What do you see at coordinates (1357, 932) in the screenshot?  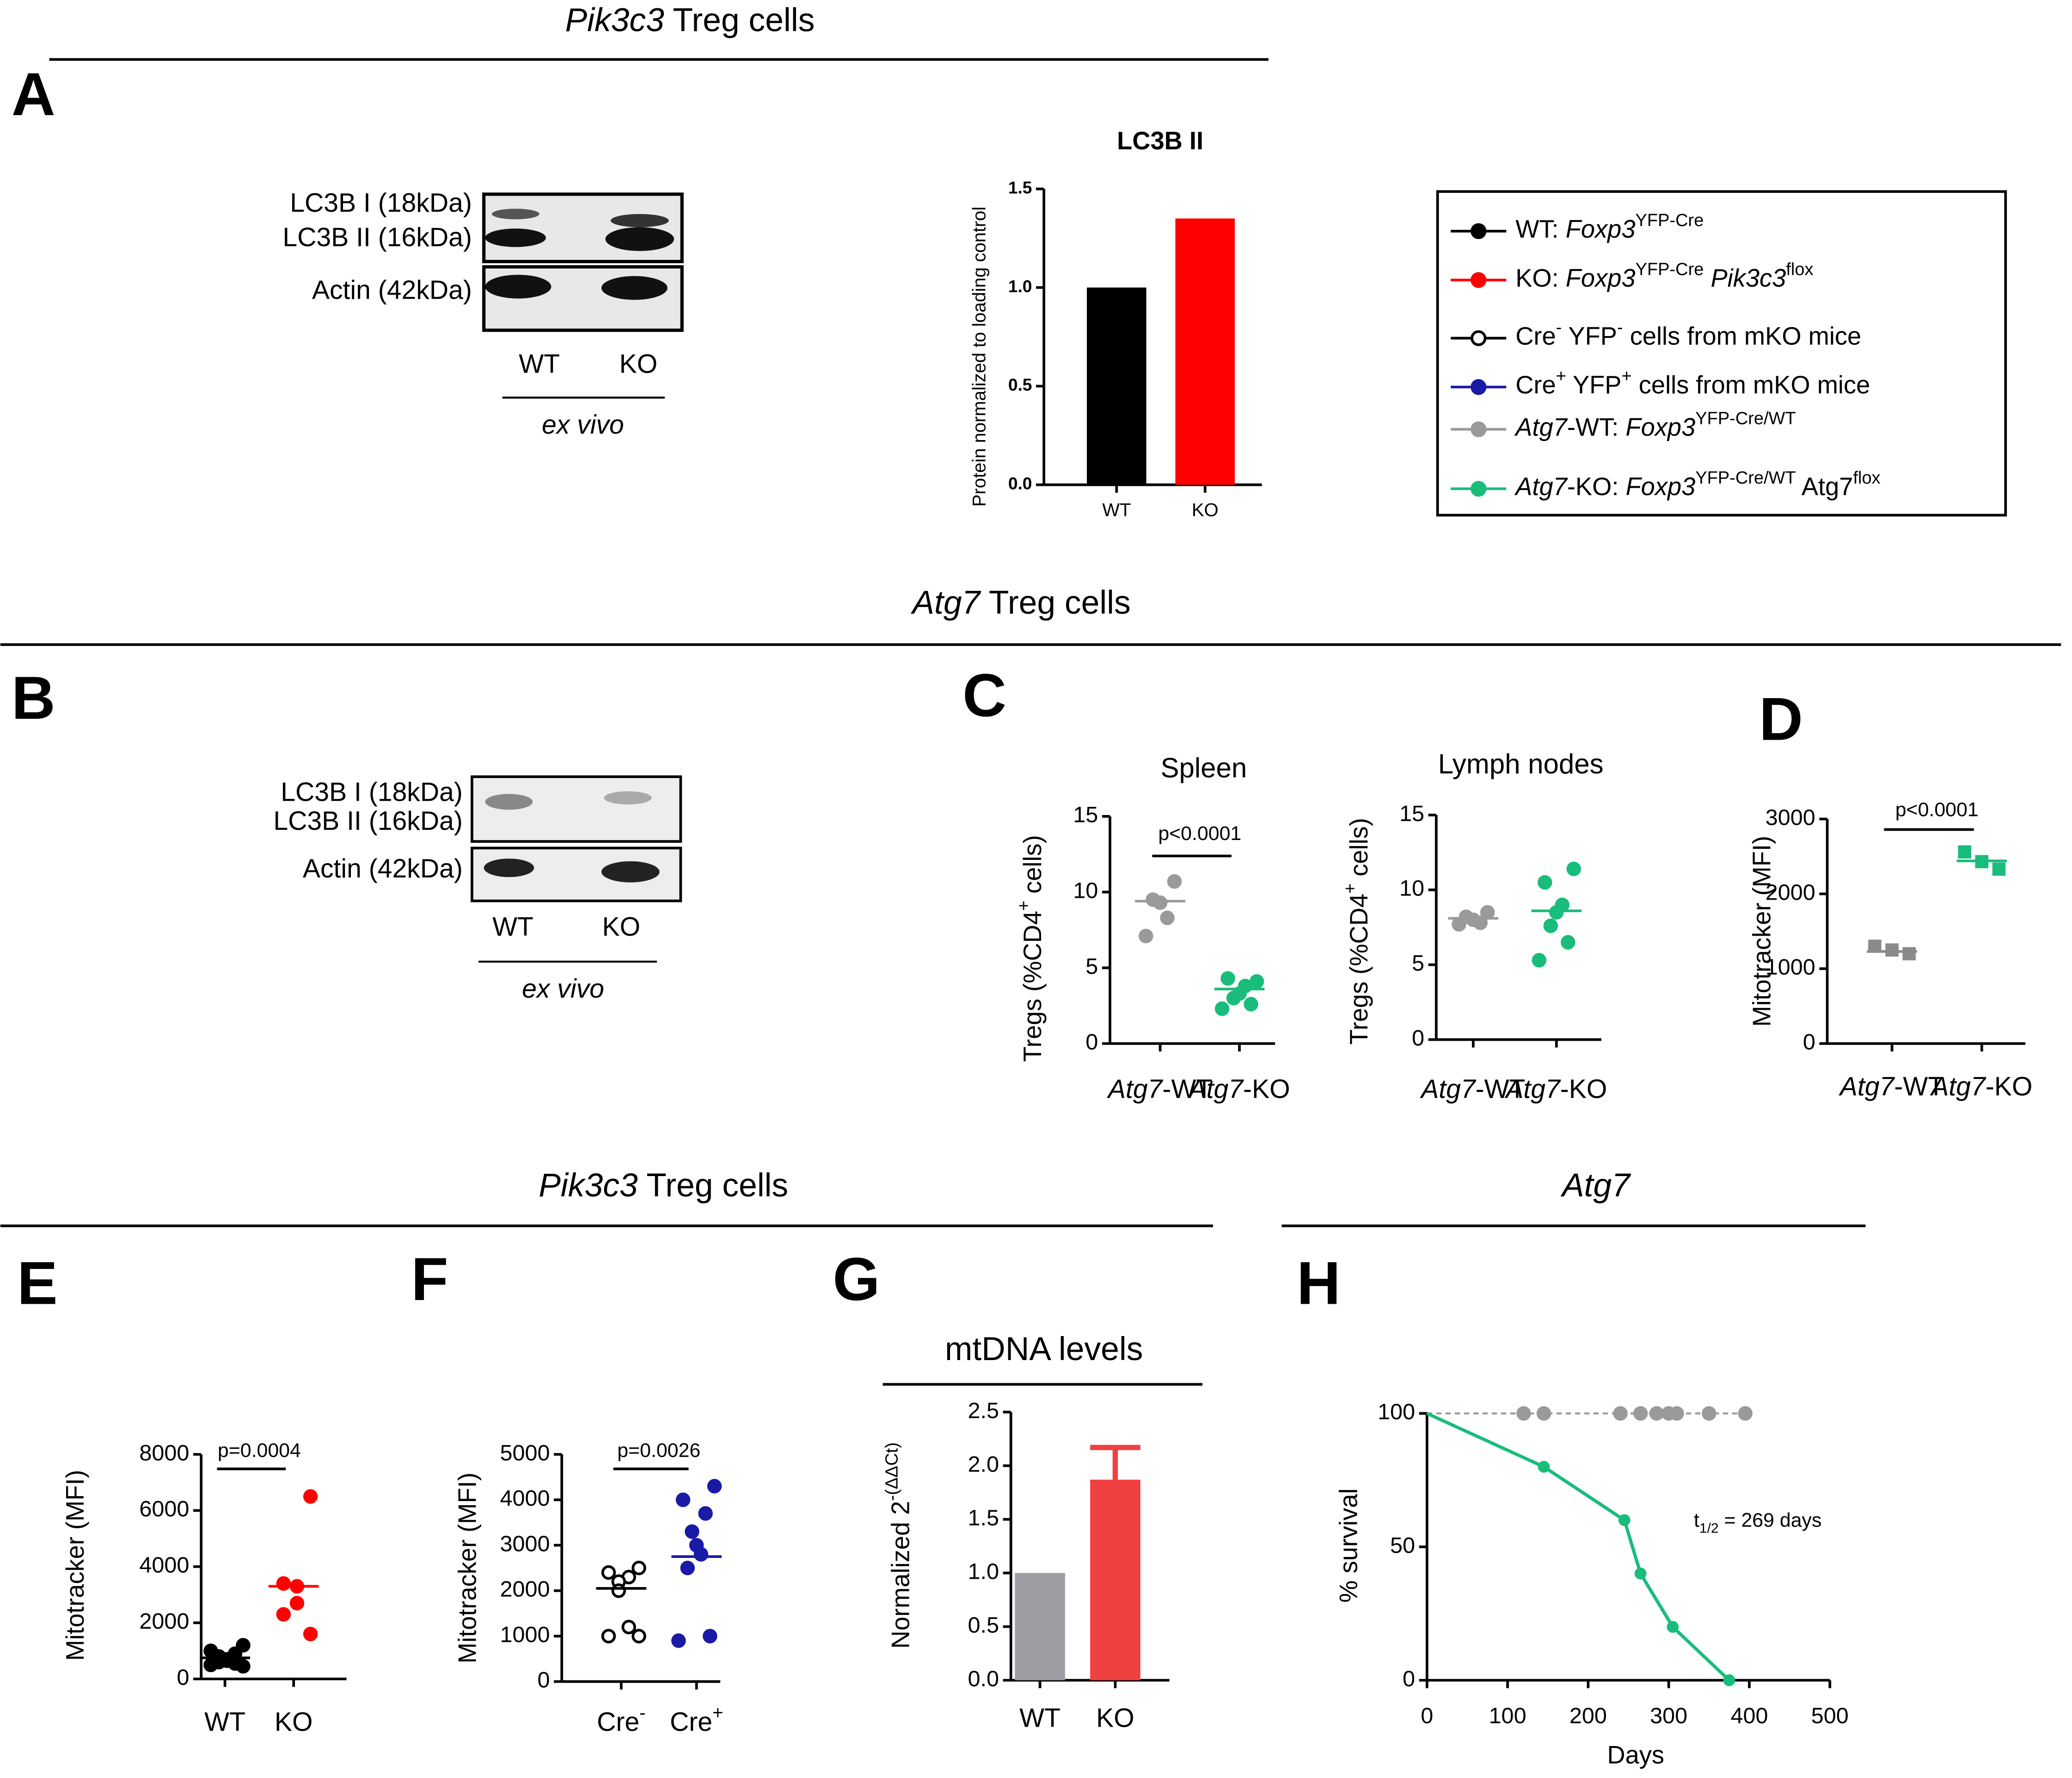 I see `y-axis-label: Tregs (%CD4+ cells)` at bounding box center [1357, 932].